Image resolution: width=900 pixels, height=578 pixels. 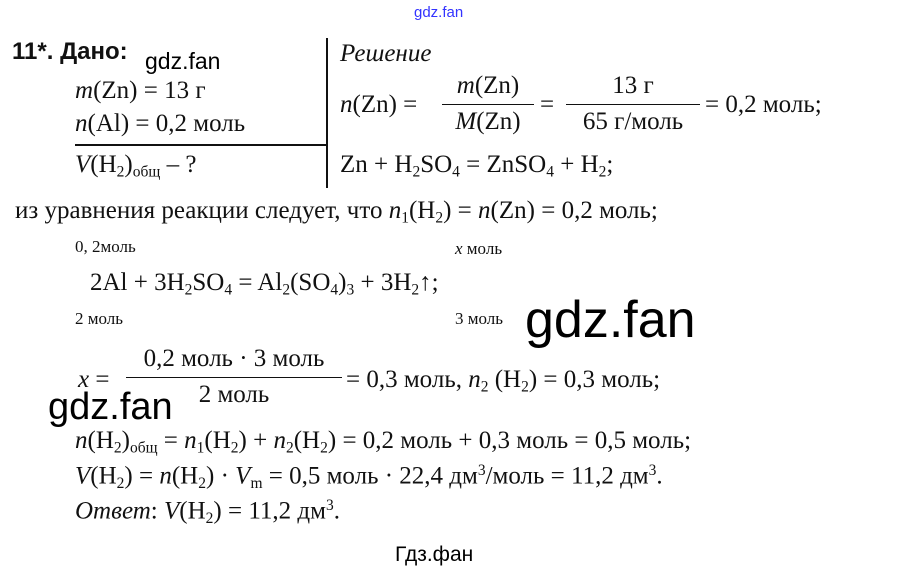 I want to click on text-segment: ;, so click(x=610, y=164).